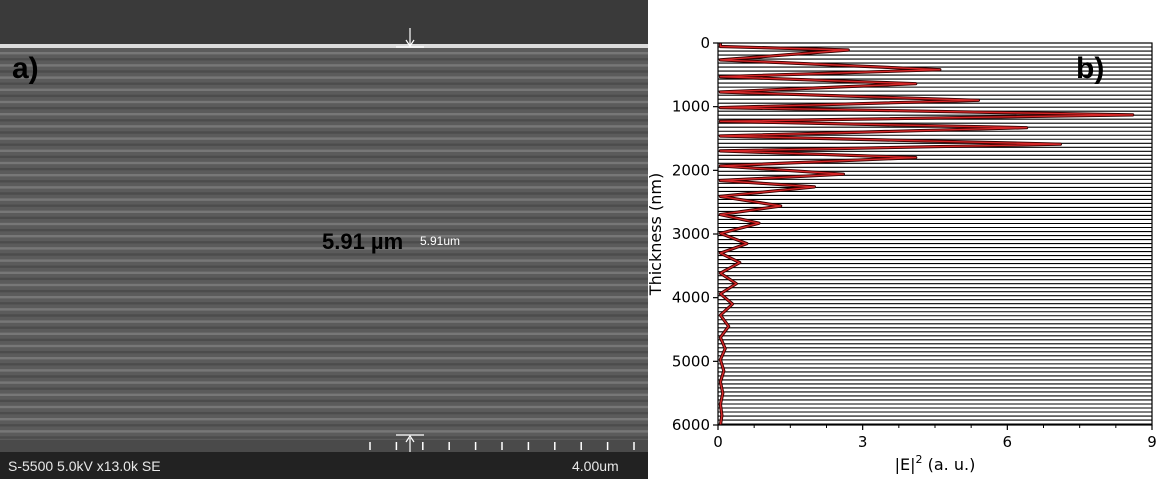  What do you see at coordinates (863, 442) in the screenshot?
I see `x-tick-label: 3` at bounding box center [863, 442].